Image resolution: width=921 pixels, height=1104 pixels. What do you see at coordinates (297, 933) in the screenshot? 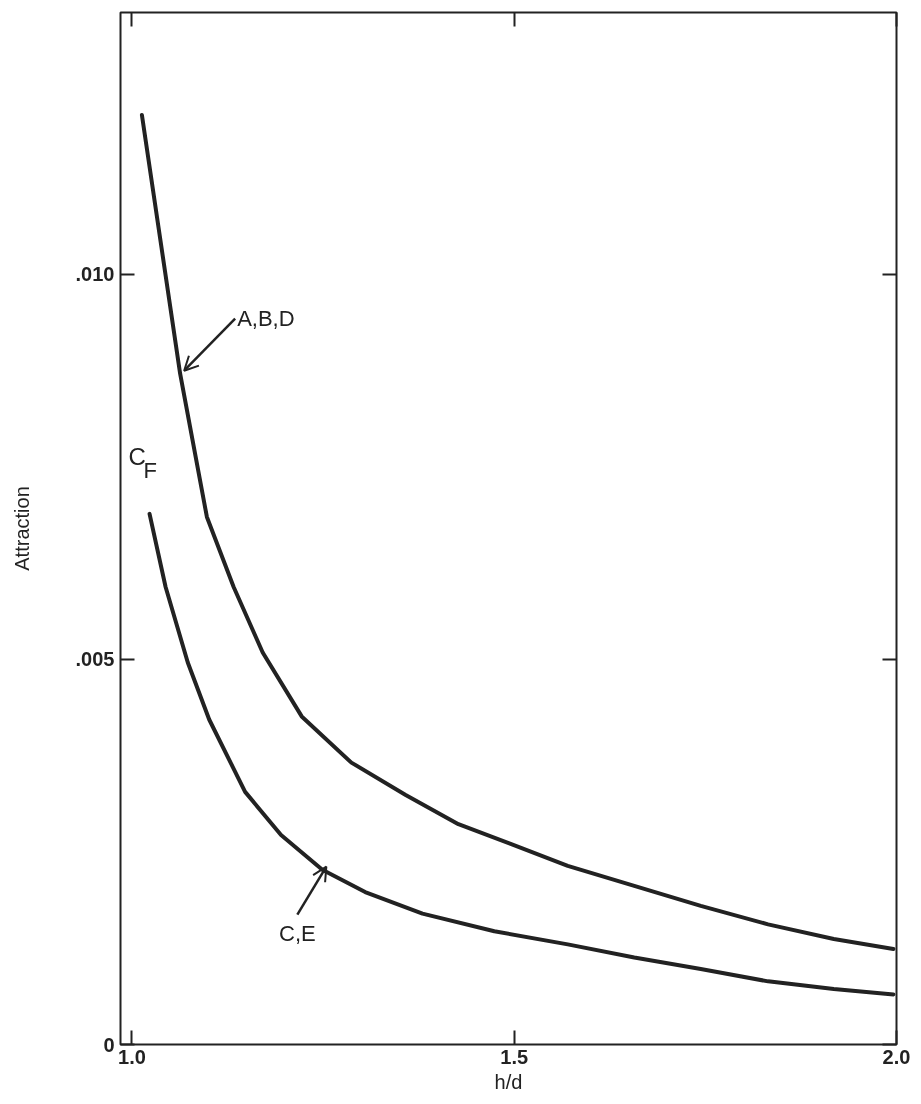
I see `annotation: C,E` at bounding box center [297, 933].